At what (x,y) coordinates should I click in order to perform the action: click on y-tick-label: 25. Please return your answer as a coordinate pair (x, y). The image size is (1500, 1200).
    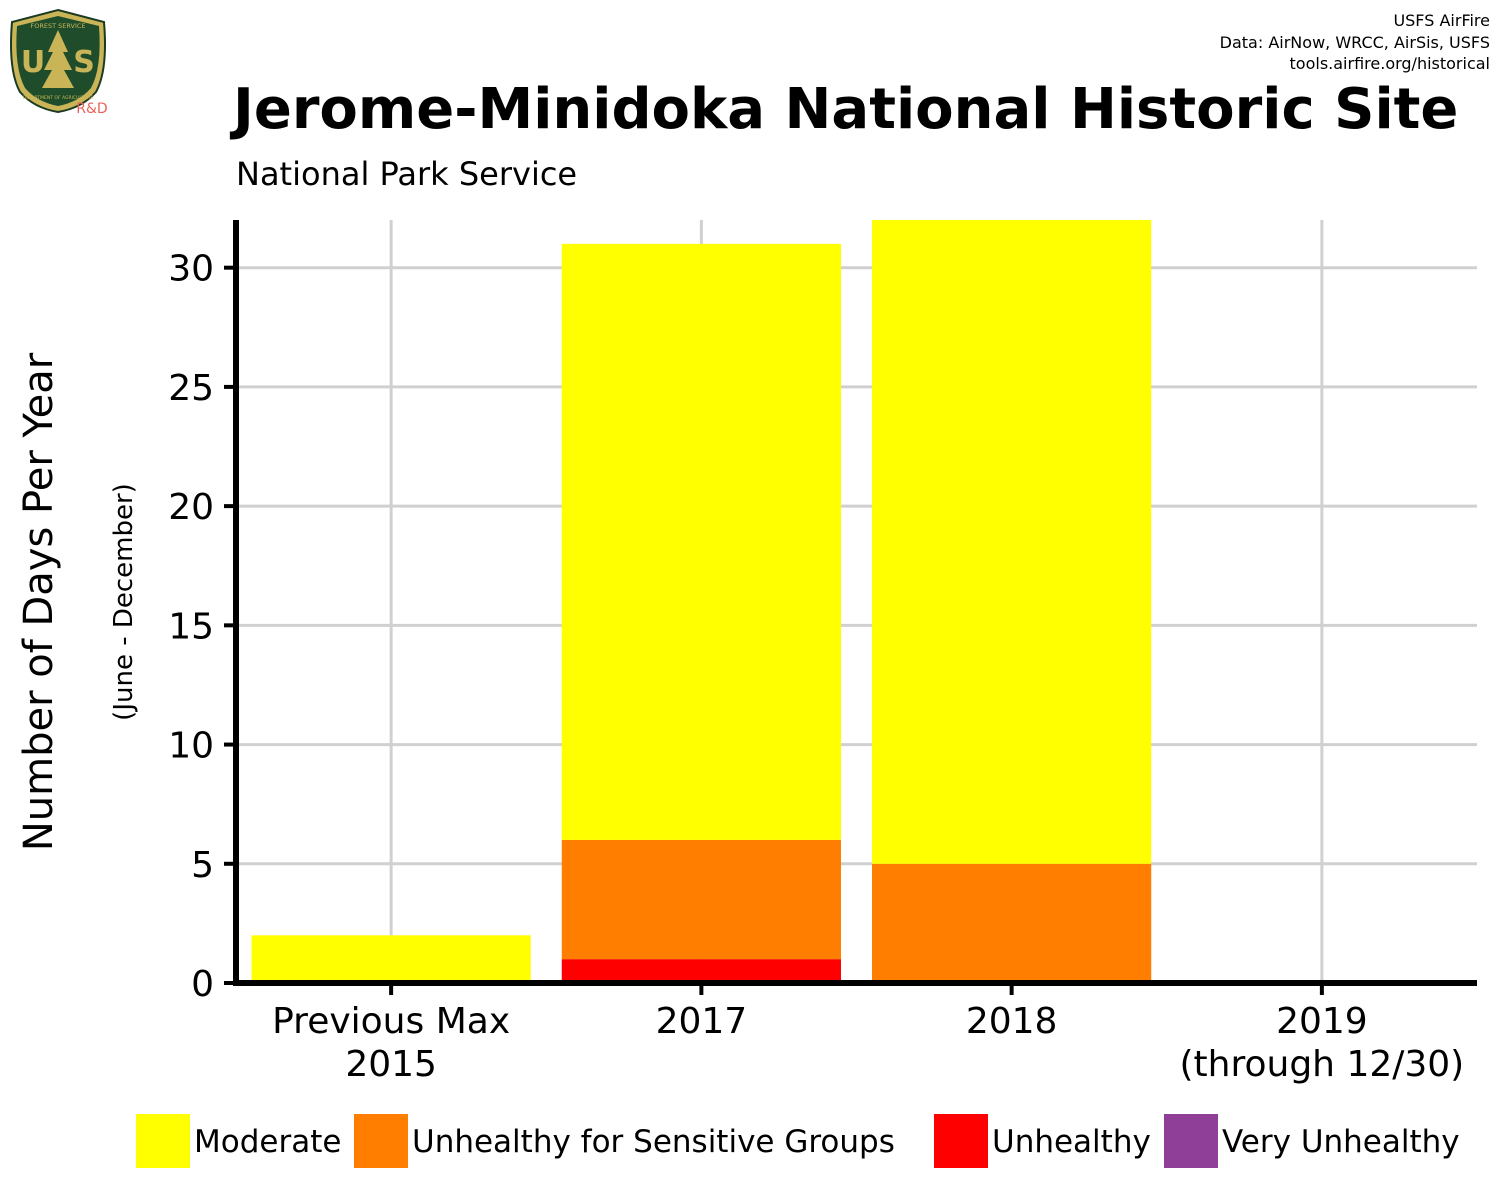
    Looking at the image, I should click on (191, 388).